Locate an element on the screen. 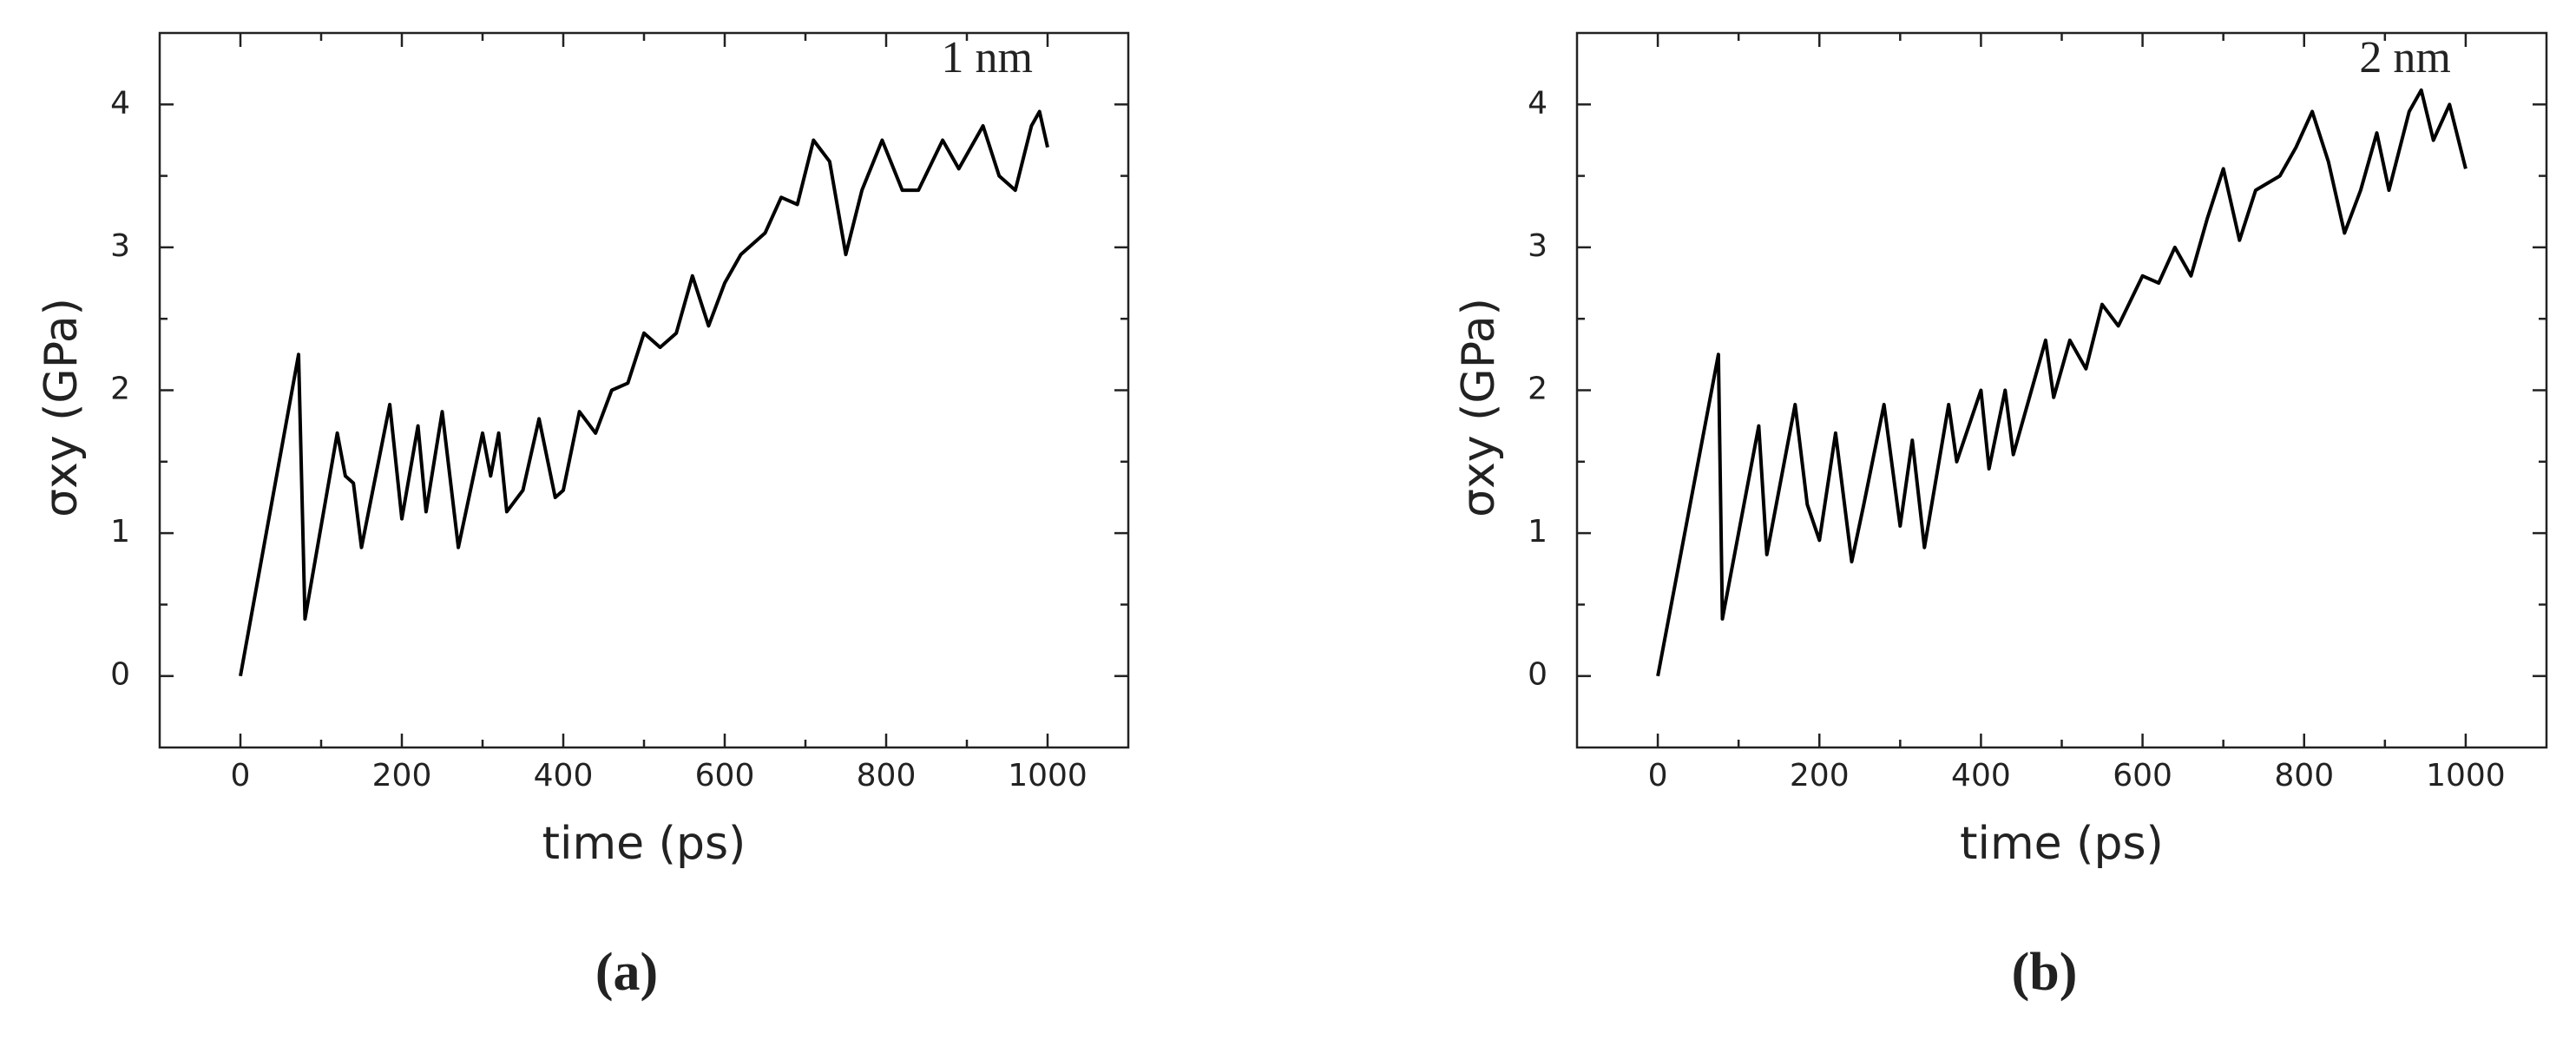 This screenshot has height=1047, width=2576. panel-label: (b) is located at coordinates (2045, 972).